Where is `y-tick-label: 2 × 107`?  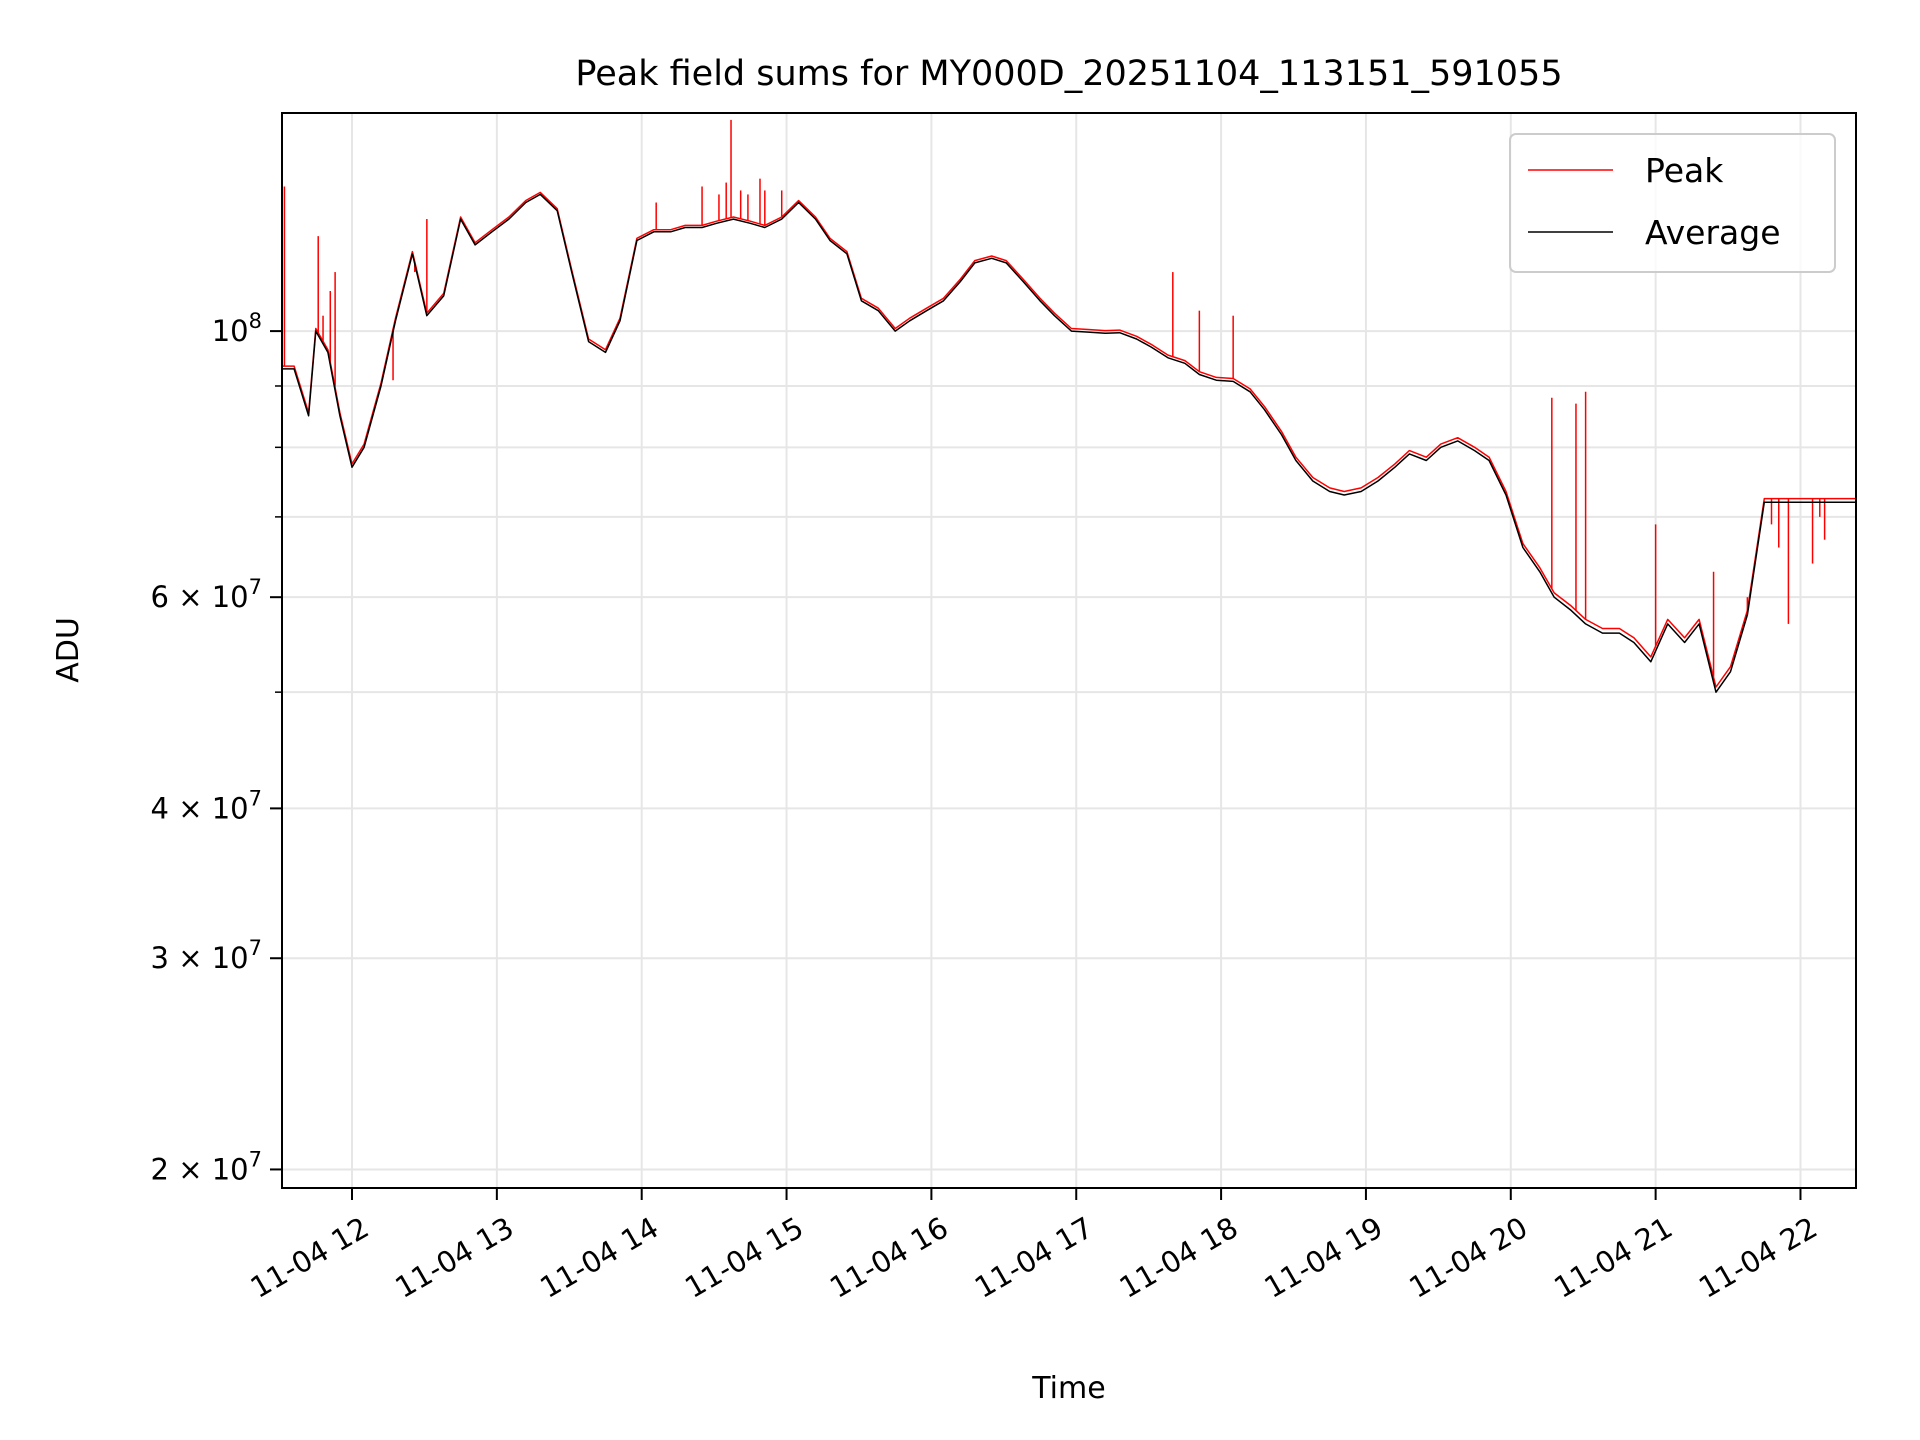 y-tick-label: 2 × 107 is located at coordinates (206, 1166).